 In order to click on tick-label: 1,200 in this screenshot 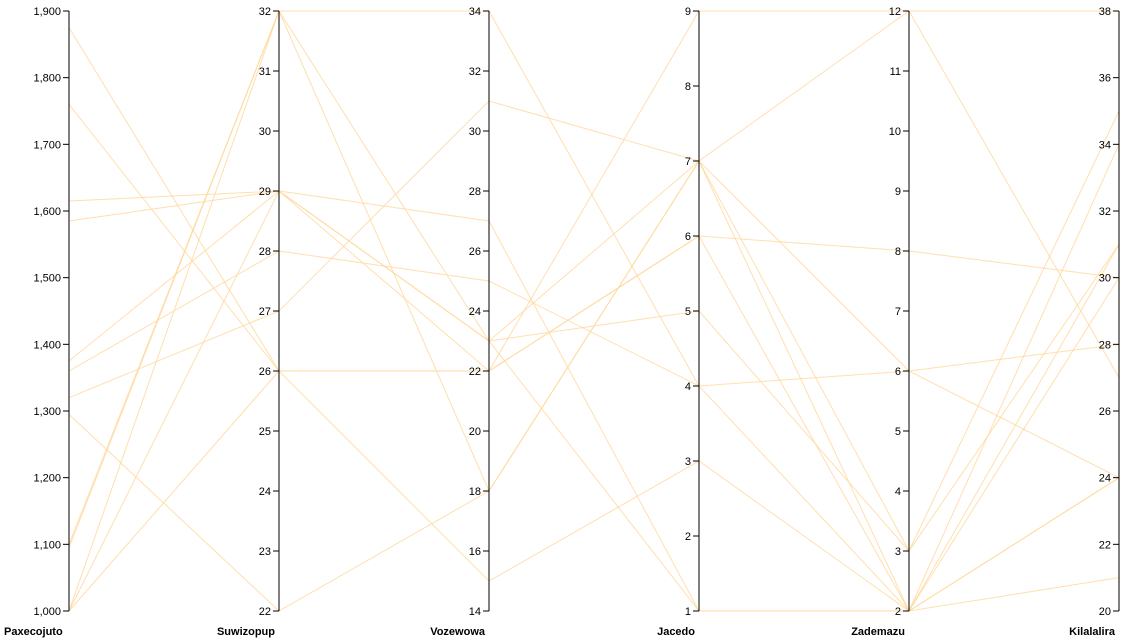, I will do `click(47, 479)`.